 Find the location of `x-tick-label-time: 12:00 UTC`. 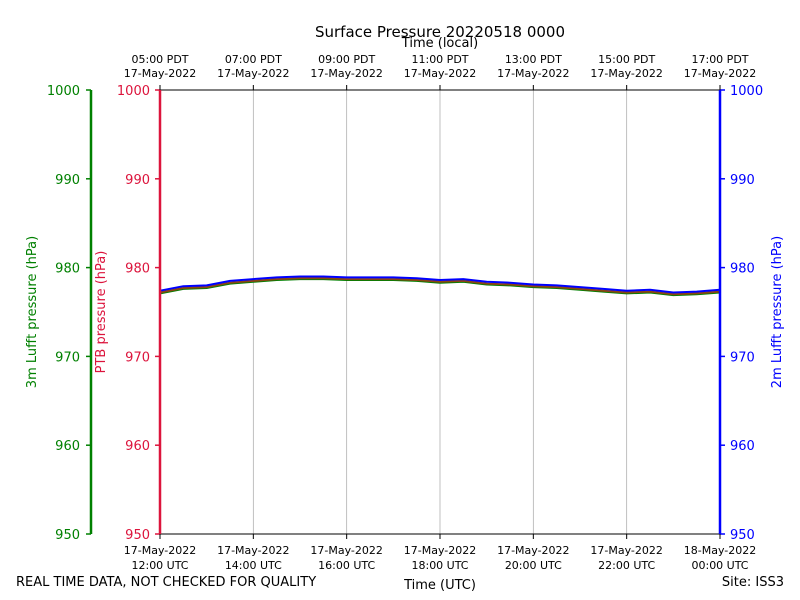

x-tick-label-time: 12:00 UTC is located at coordinates (159, 565).